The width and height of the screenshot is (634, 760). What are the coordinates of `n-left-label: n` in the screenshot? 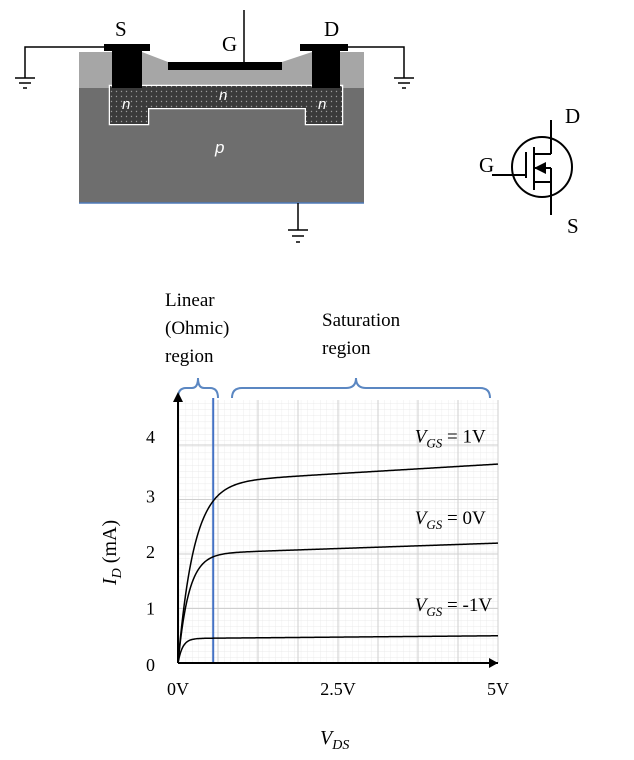 It's located at (126, 104).